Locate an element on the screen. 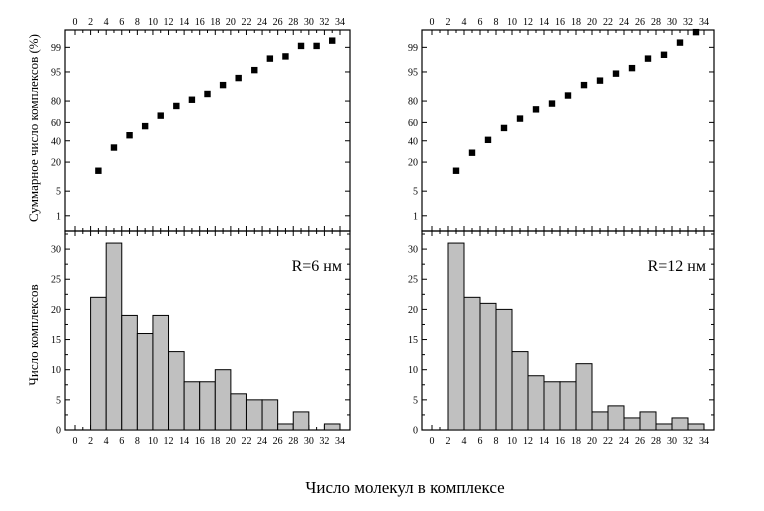  x-tick-label: 20 is located at coordinates (592, 441).